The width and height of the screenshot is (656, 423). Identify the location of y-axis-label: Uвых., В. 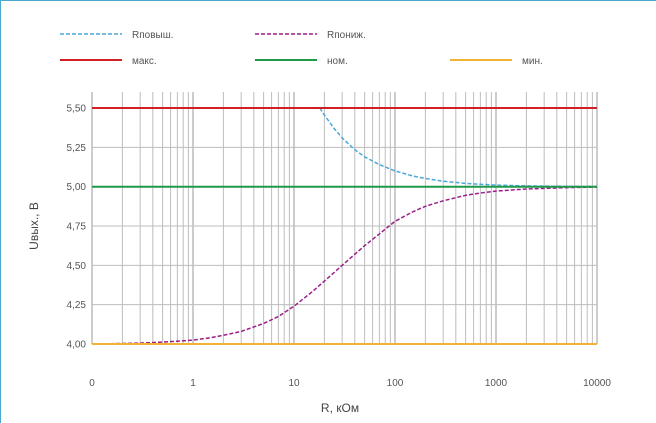
(34, 226).